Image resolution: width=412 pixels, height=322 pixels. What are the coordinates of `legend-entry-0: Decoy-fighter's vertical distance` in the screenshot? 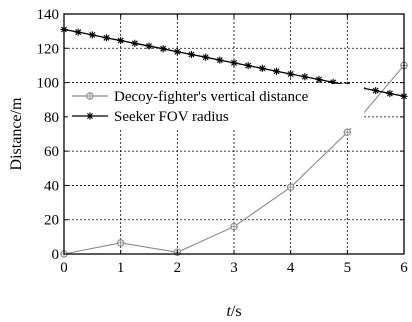 It's located at (190, 97).